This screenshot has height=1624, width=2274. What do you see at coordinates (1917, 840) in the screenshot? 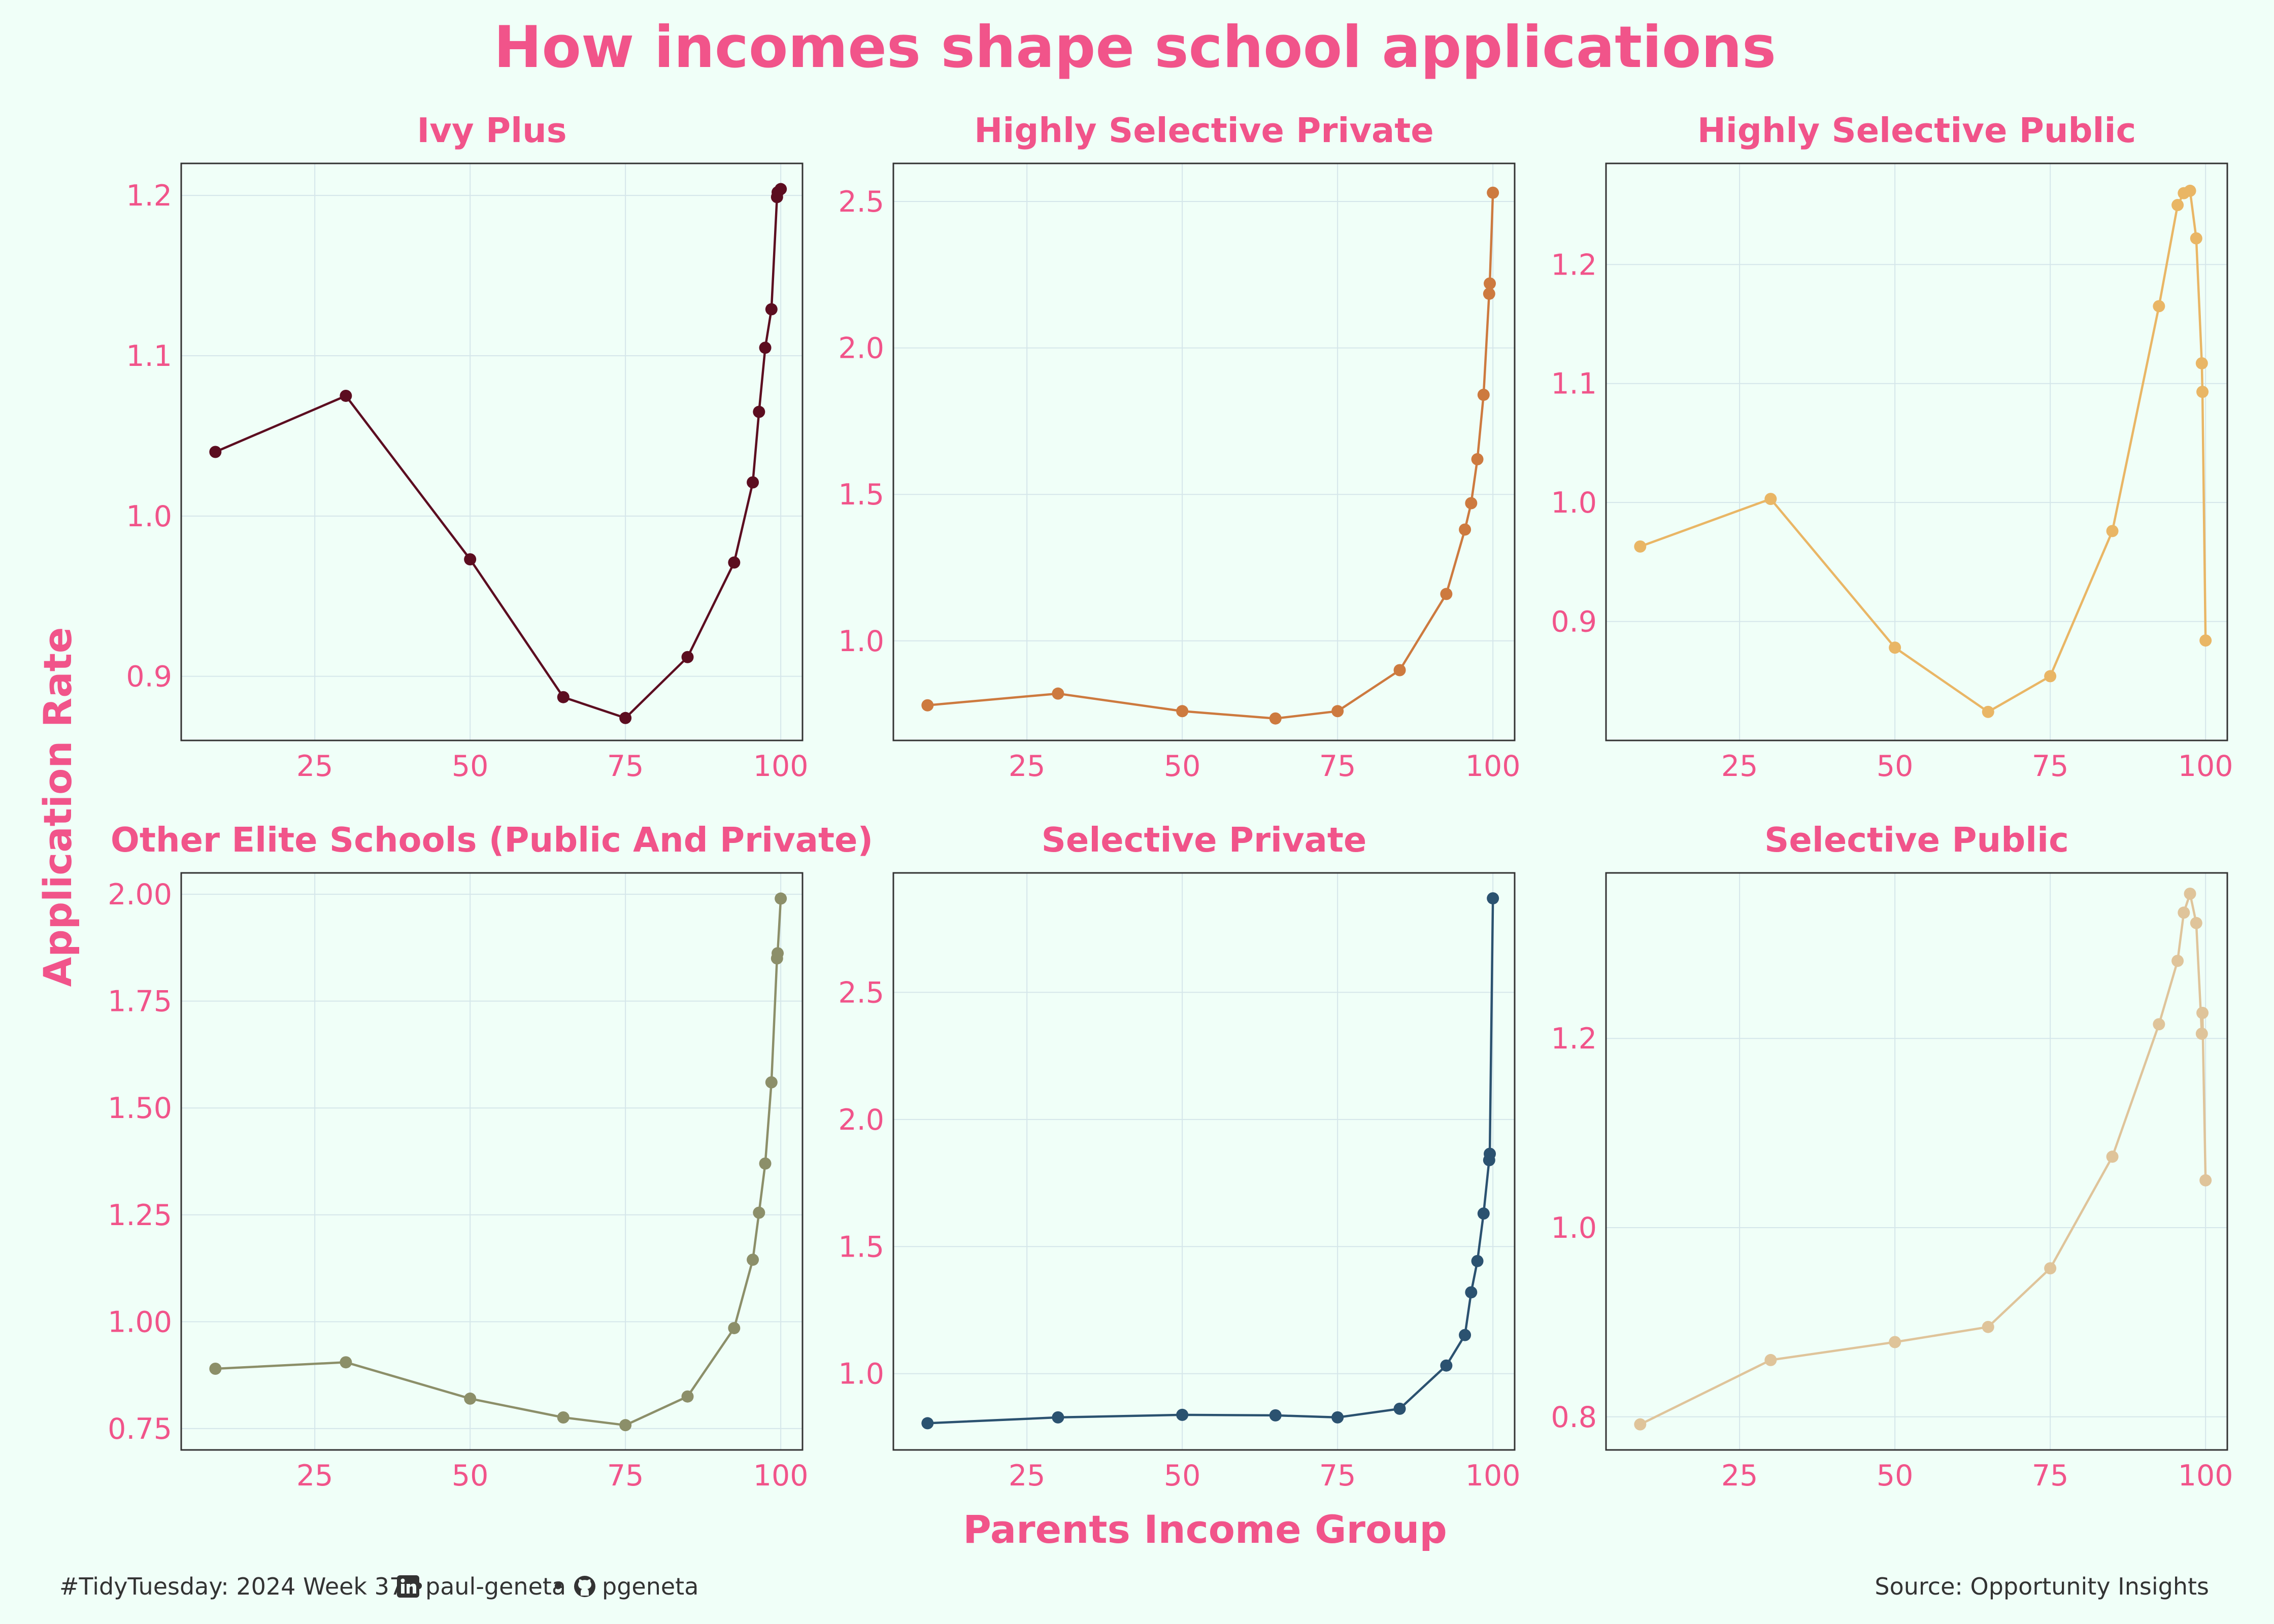
I see `panel-title: Selective Public` at bounding box center [1917, 840].